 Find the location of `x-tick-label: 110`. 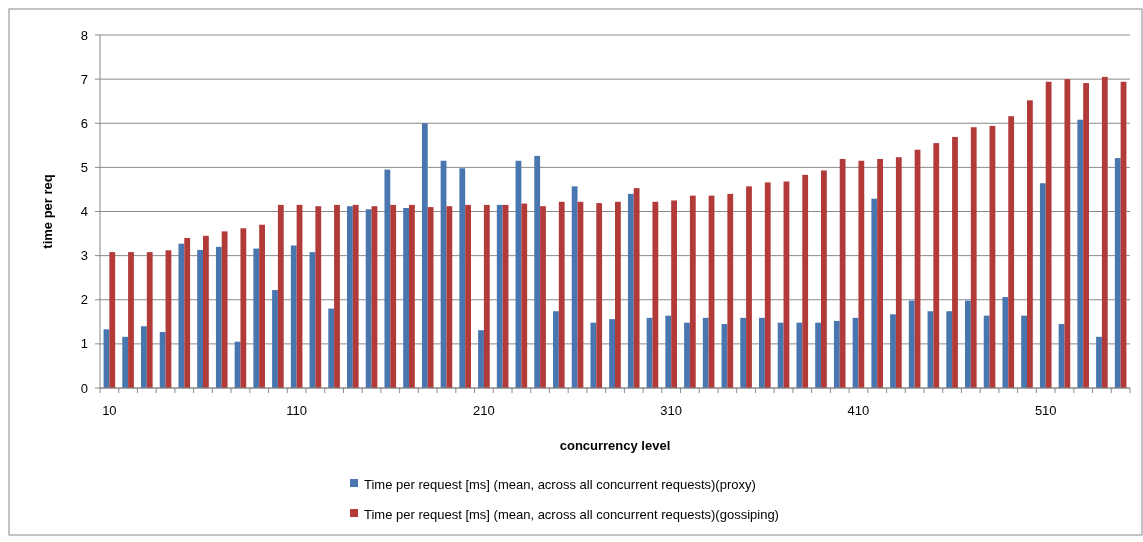

x-tick-label: 110 is located at coordinates (296, 410).